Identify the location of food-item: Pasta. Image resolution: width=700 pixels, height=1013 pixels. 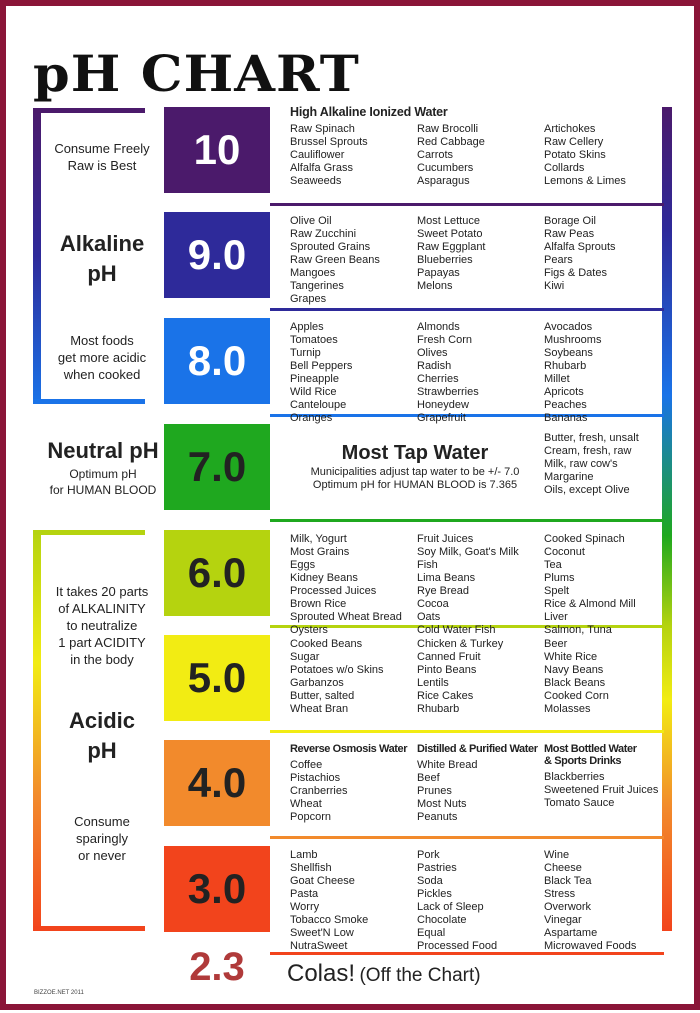
(304, 894).